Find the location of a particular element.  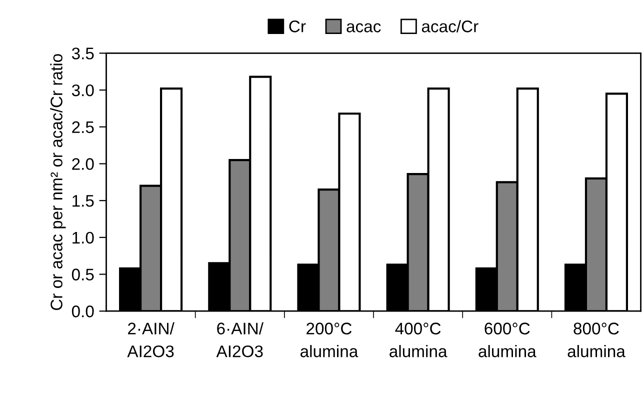

x-tick-label: 2·AIN/ AI2O3 is located at coordinates (150, 340).